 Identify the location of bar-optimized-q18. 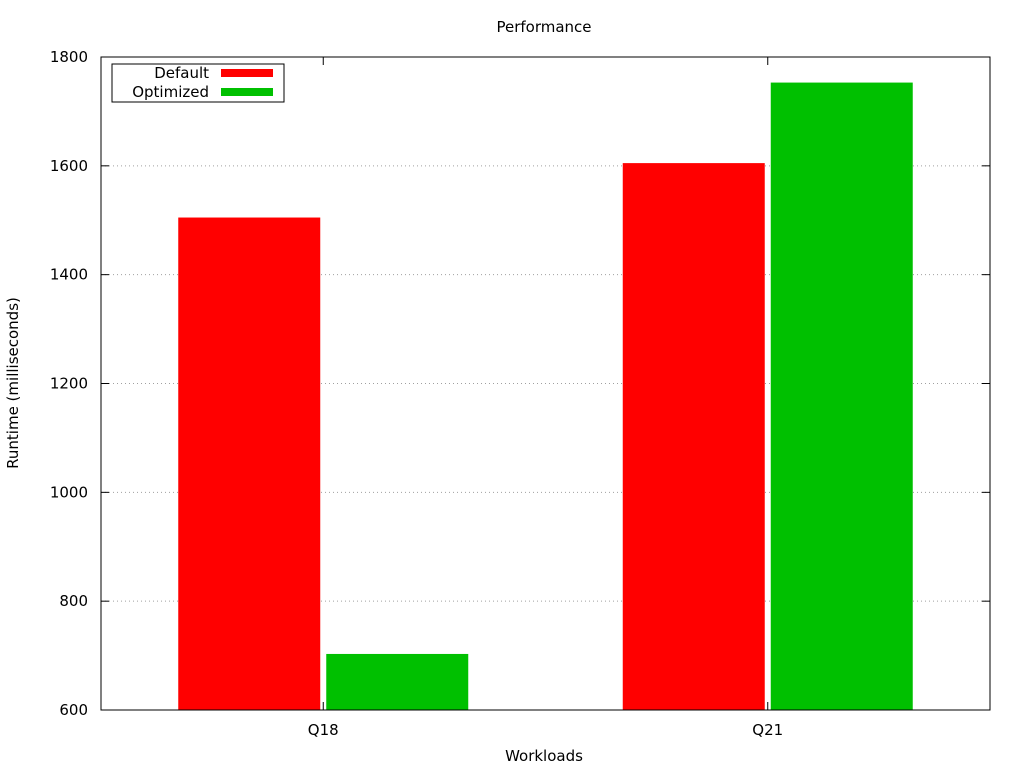
(397, 681).